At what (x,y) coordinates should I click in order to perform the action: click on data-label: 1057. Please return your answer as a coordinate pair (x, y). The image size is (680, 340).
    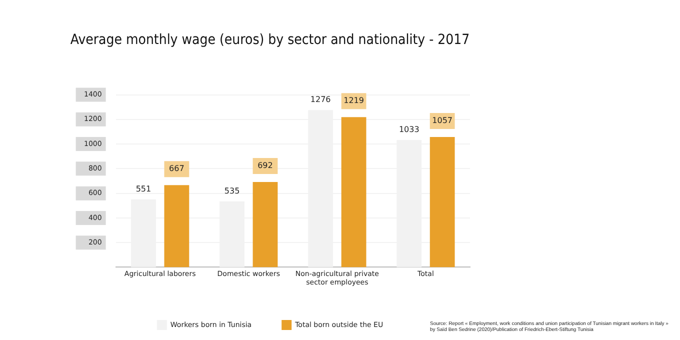
    Looking at the image, I should click on (442, 121).